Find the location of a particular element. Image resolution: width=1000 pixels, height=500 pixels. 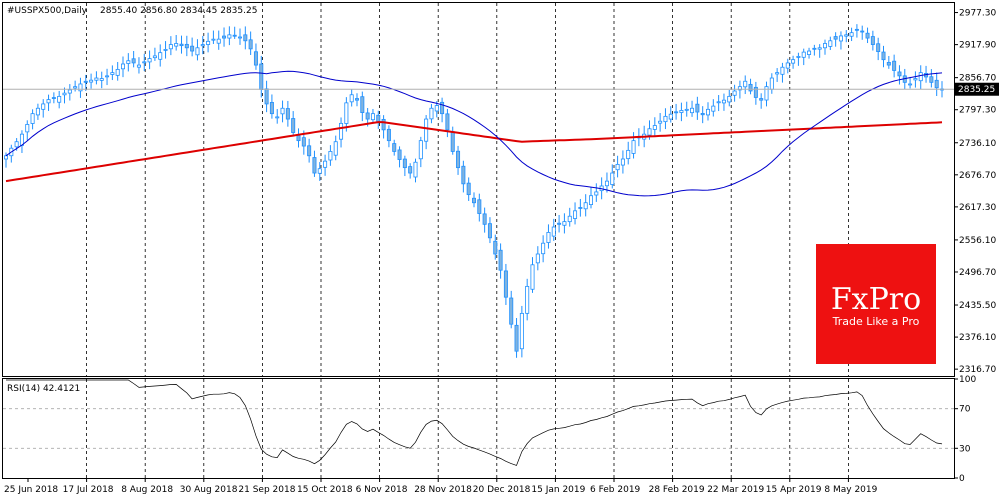

price-tick-label: 2977.30 is located at coordinates (977, 14).